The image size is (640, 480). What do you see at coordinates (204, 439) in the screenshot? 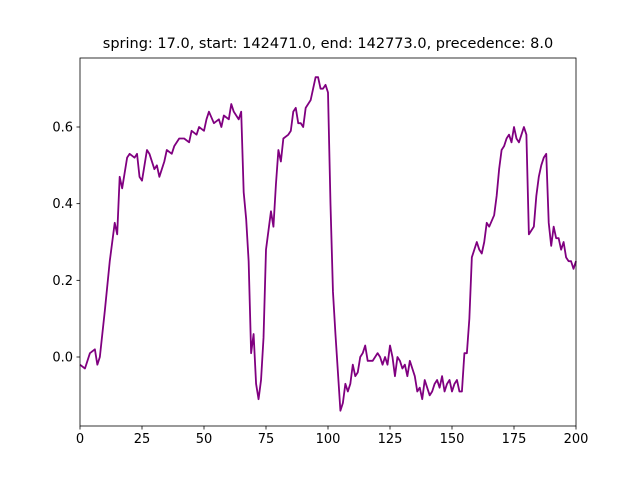
I see `x-tick-label: 50` at bounding box center [204, 439].